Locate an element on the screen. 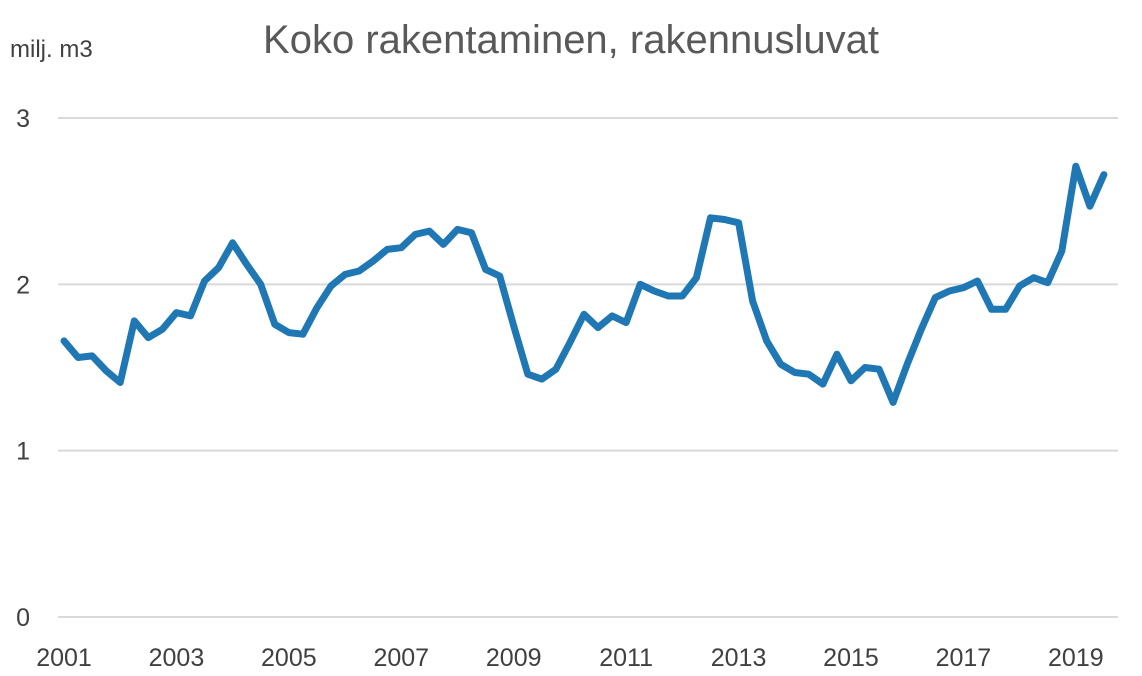 The width and height of the screenshot is (1142, 676). x-tick-label: 2011 is located at coordinates (626, 658).